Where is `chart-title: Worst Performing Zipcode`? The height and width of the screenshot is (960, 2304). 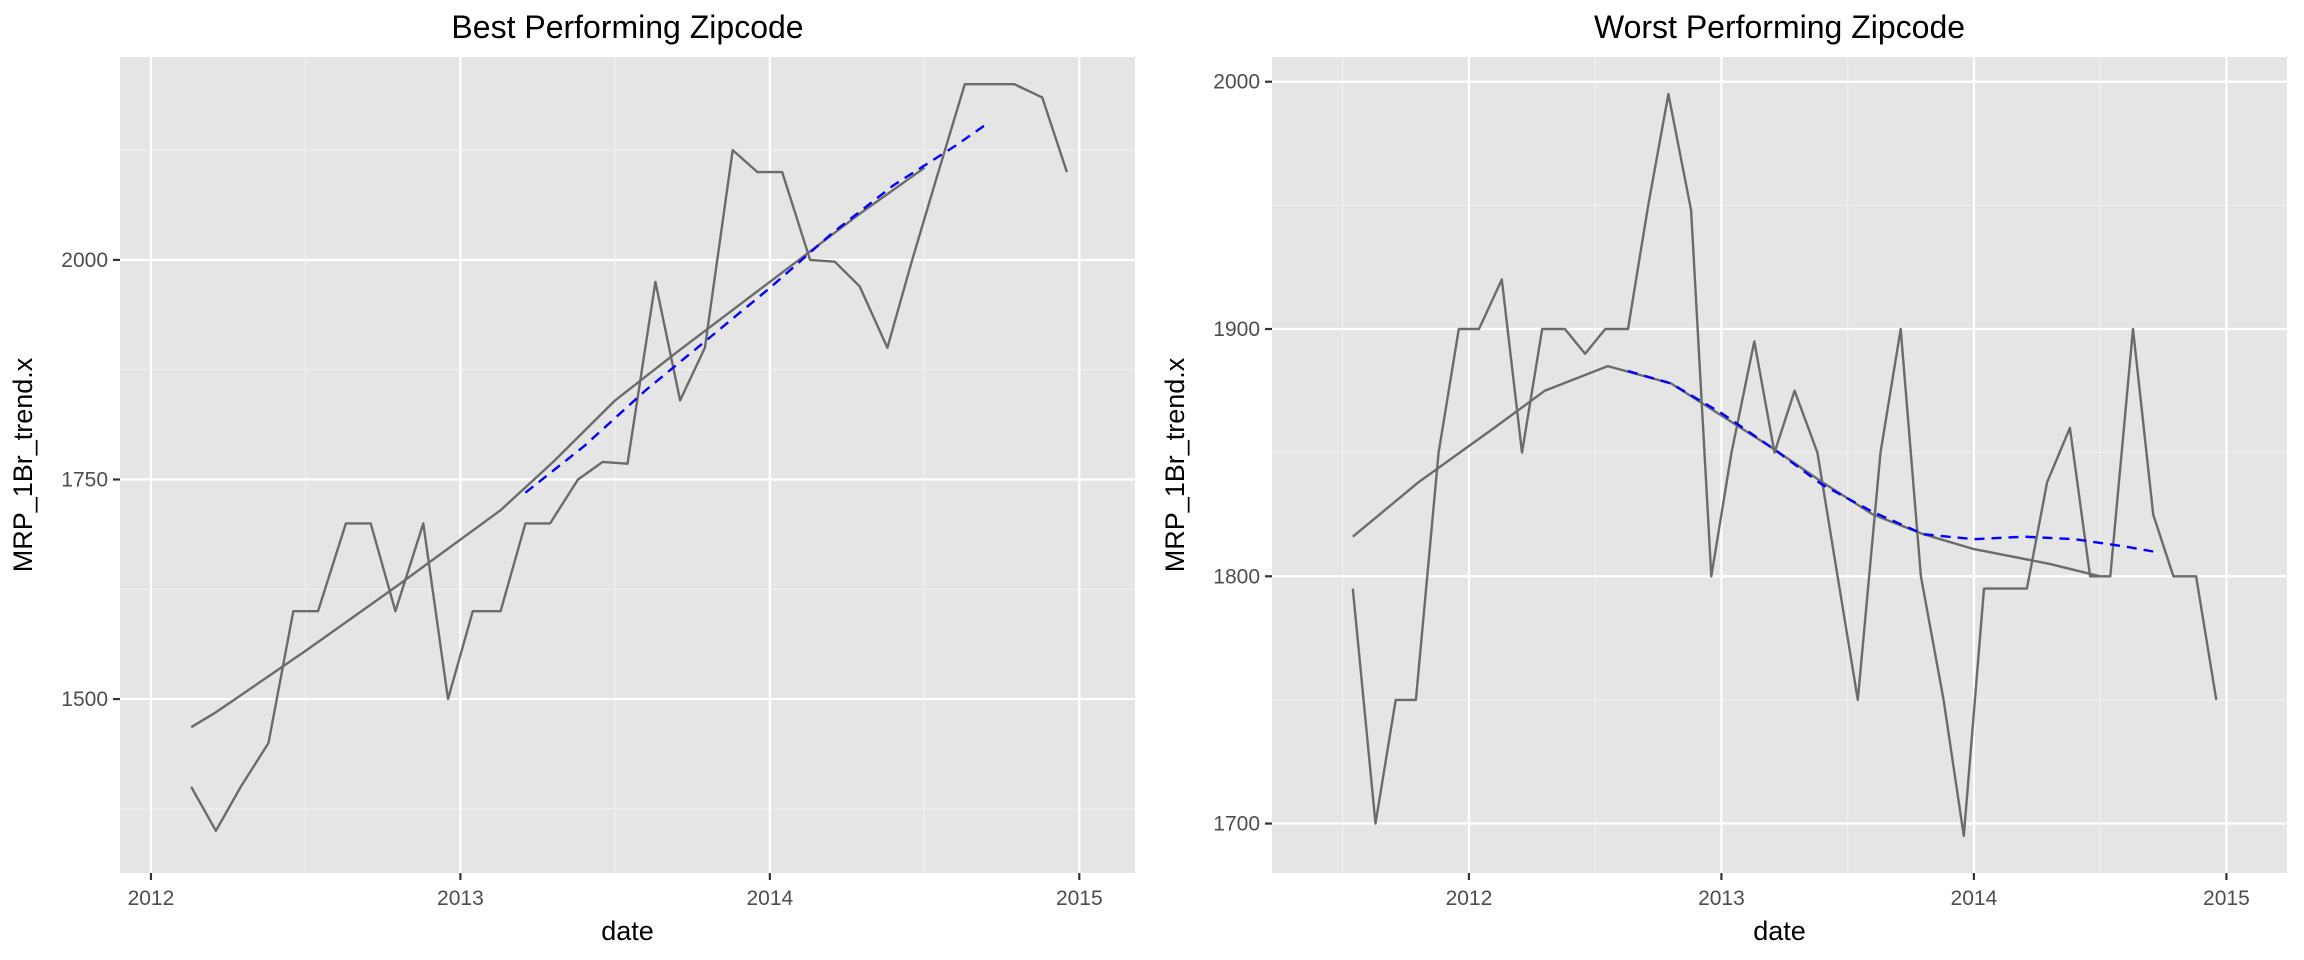
chart-title: Worst Performing Zipcode is located at coordinates (1779, 27).